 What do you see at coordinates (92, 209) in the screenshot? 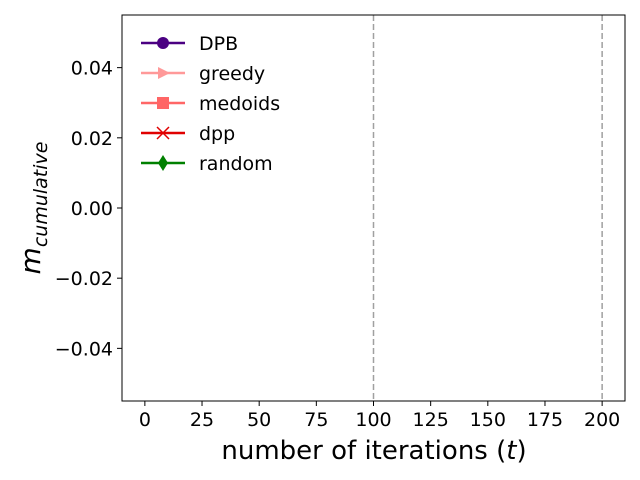
I see `y-tick-label: 0.00` at bounding box center [92, 209].